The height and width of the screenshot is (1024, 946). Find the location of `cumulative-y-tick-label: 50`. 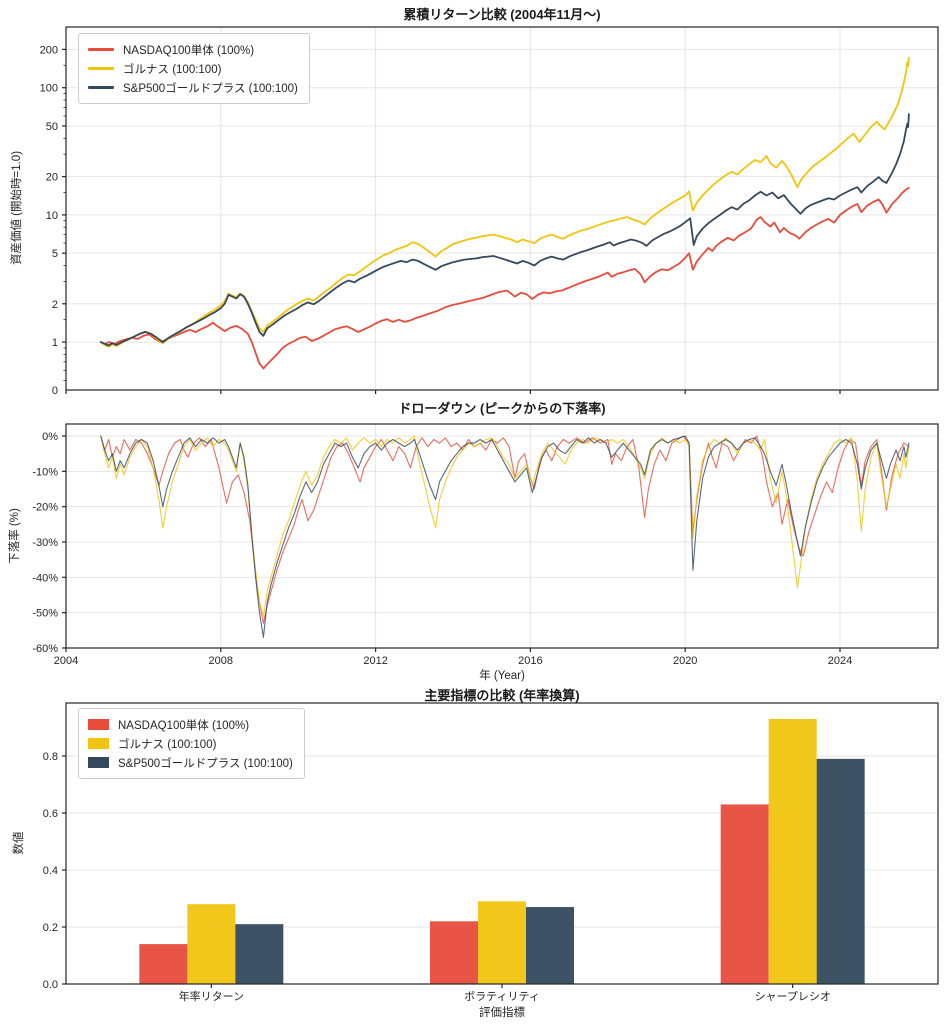

cumulative-y-tick-label: 50 is located at coordinates (52, 127).